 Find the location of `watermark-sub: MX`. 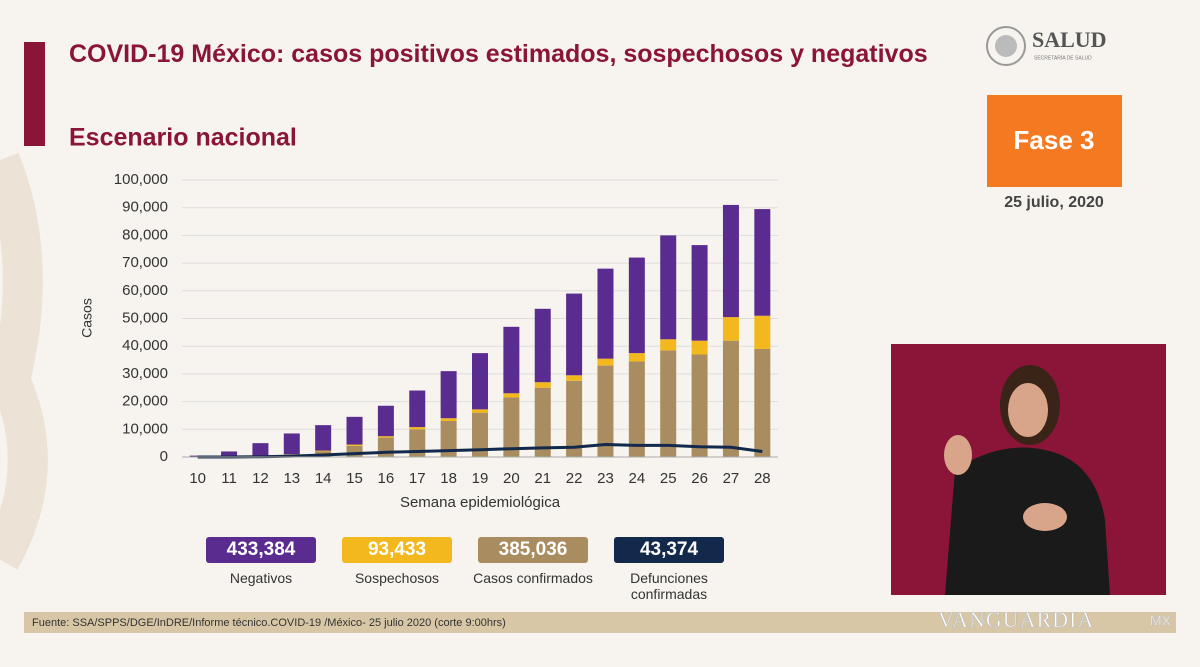

watermark-sub: MX is located at coordinates (1161, 621).